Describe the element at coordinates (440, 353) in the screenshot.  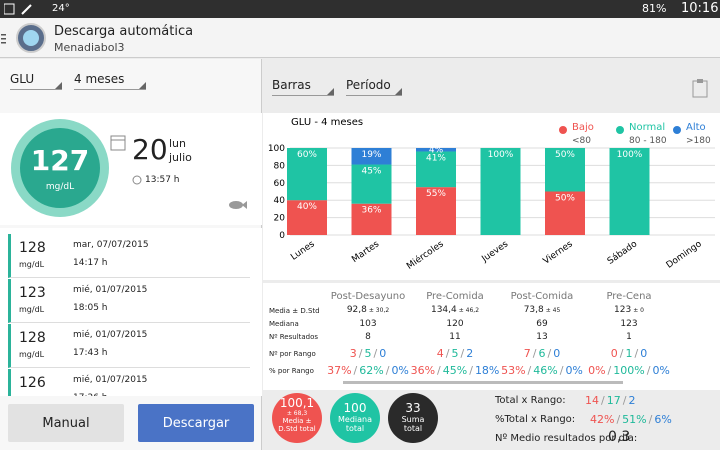
I see `range-value: 4` at that location.